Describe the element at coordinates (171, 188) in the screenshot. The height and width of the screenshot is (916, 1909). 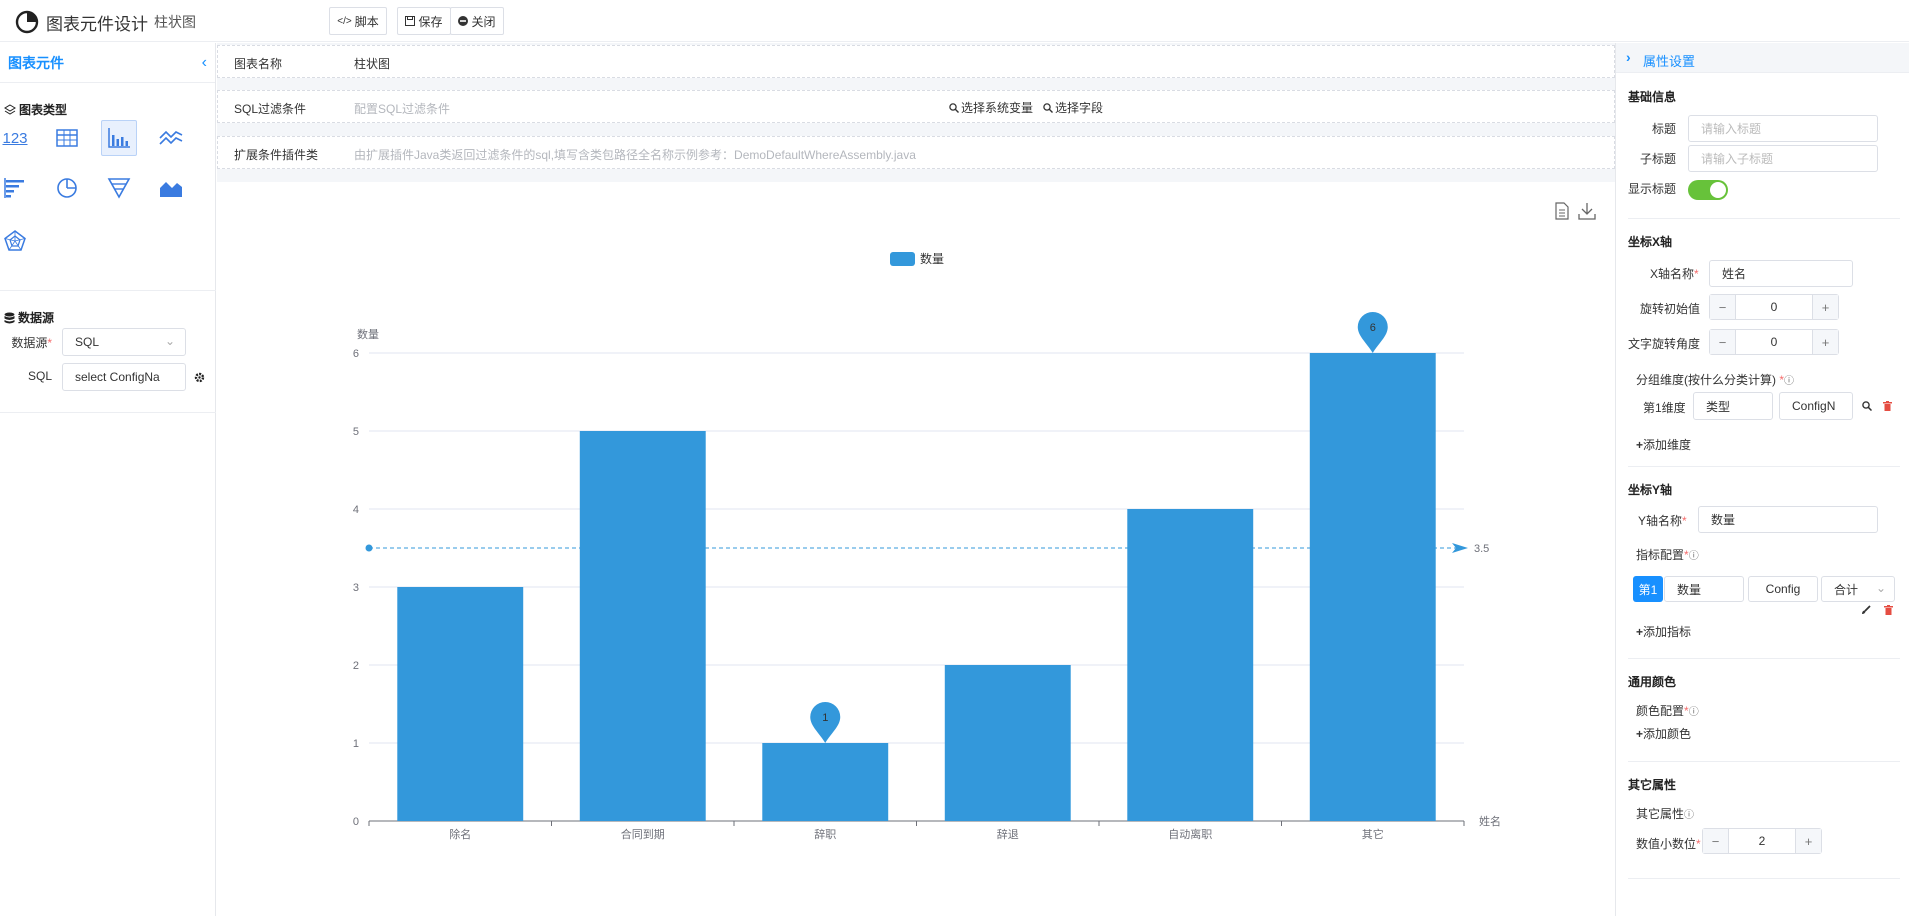
I see `chart-type-area` at that location.